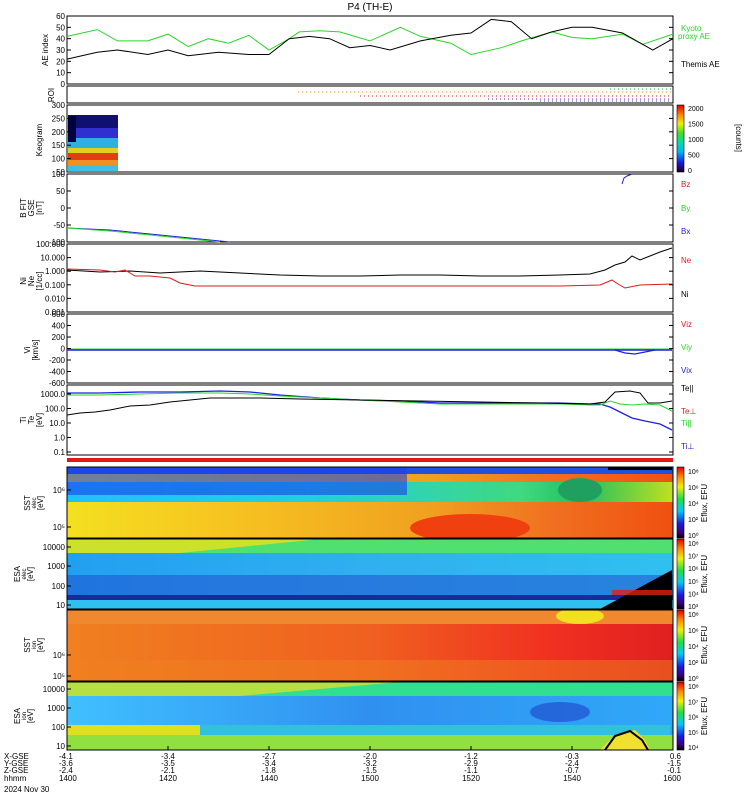 This screenshot has width=750, height=800. What do you see at coordinates (56, 566) in the screenshot?
I see `esa-electron-ytick-label: 1000` at bounding box center [56, 566].